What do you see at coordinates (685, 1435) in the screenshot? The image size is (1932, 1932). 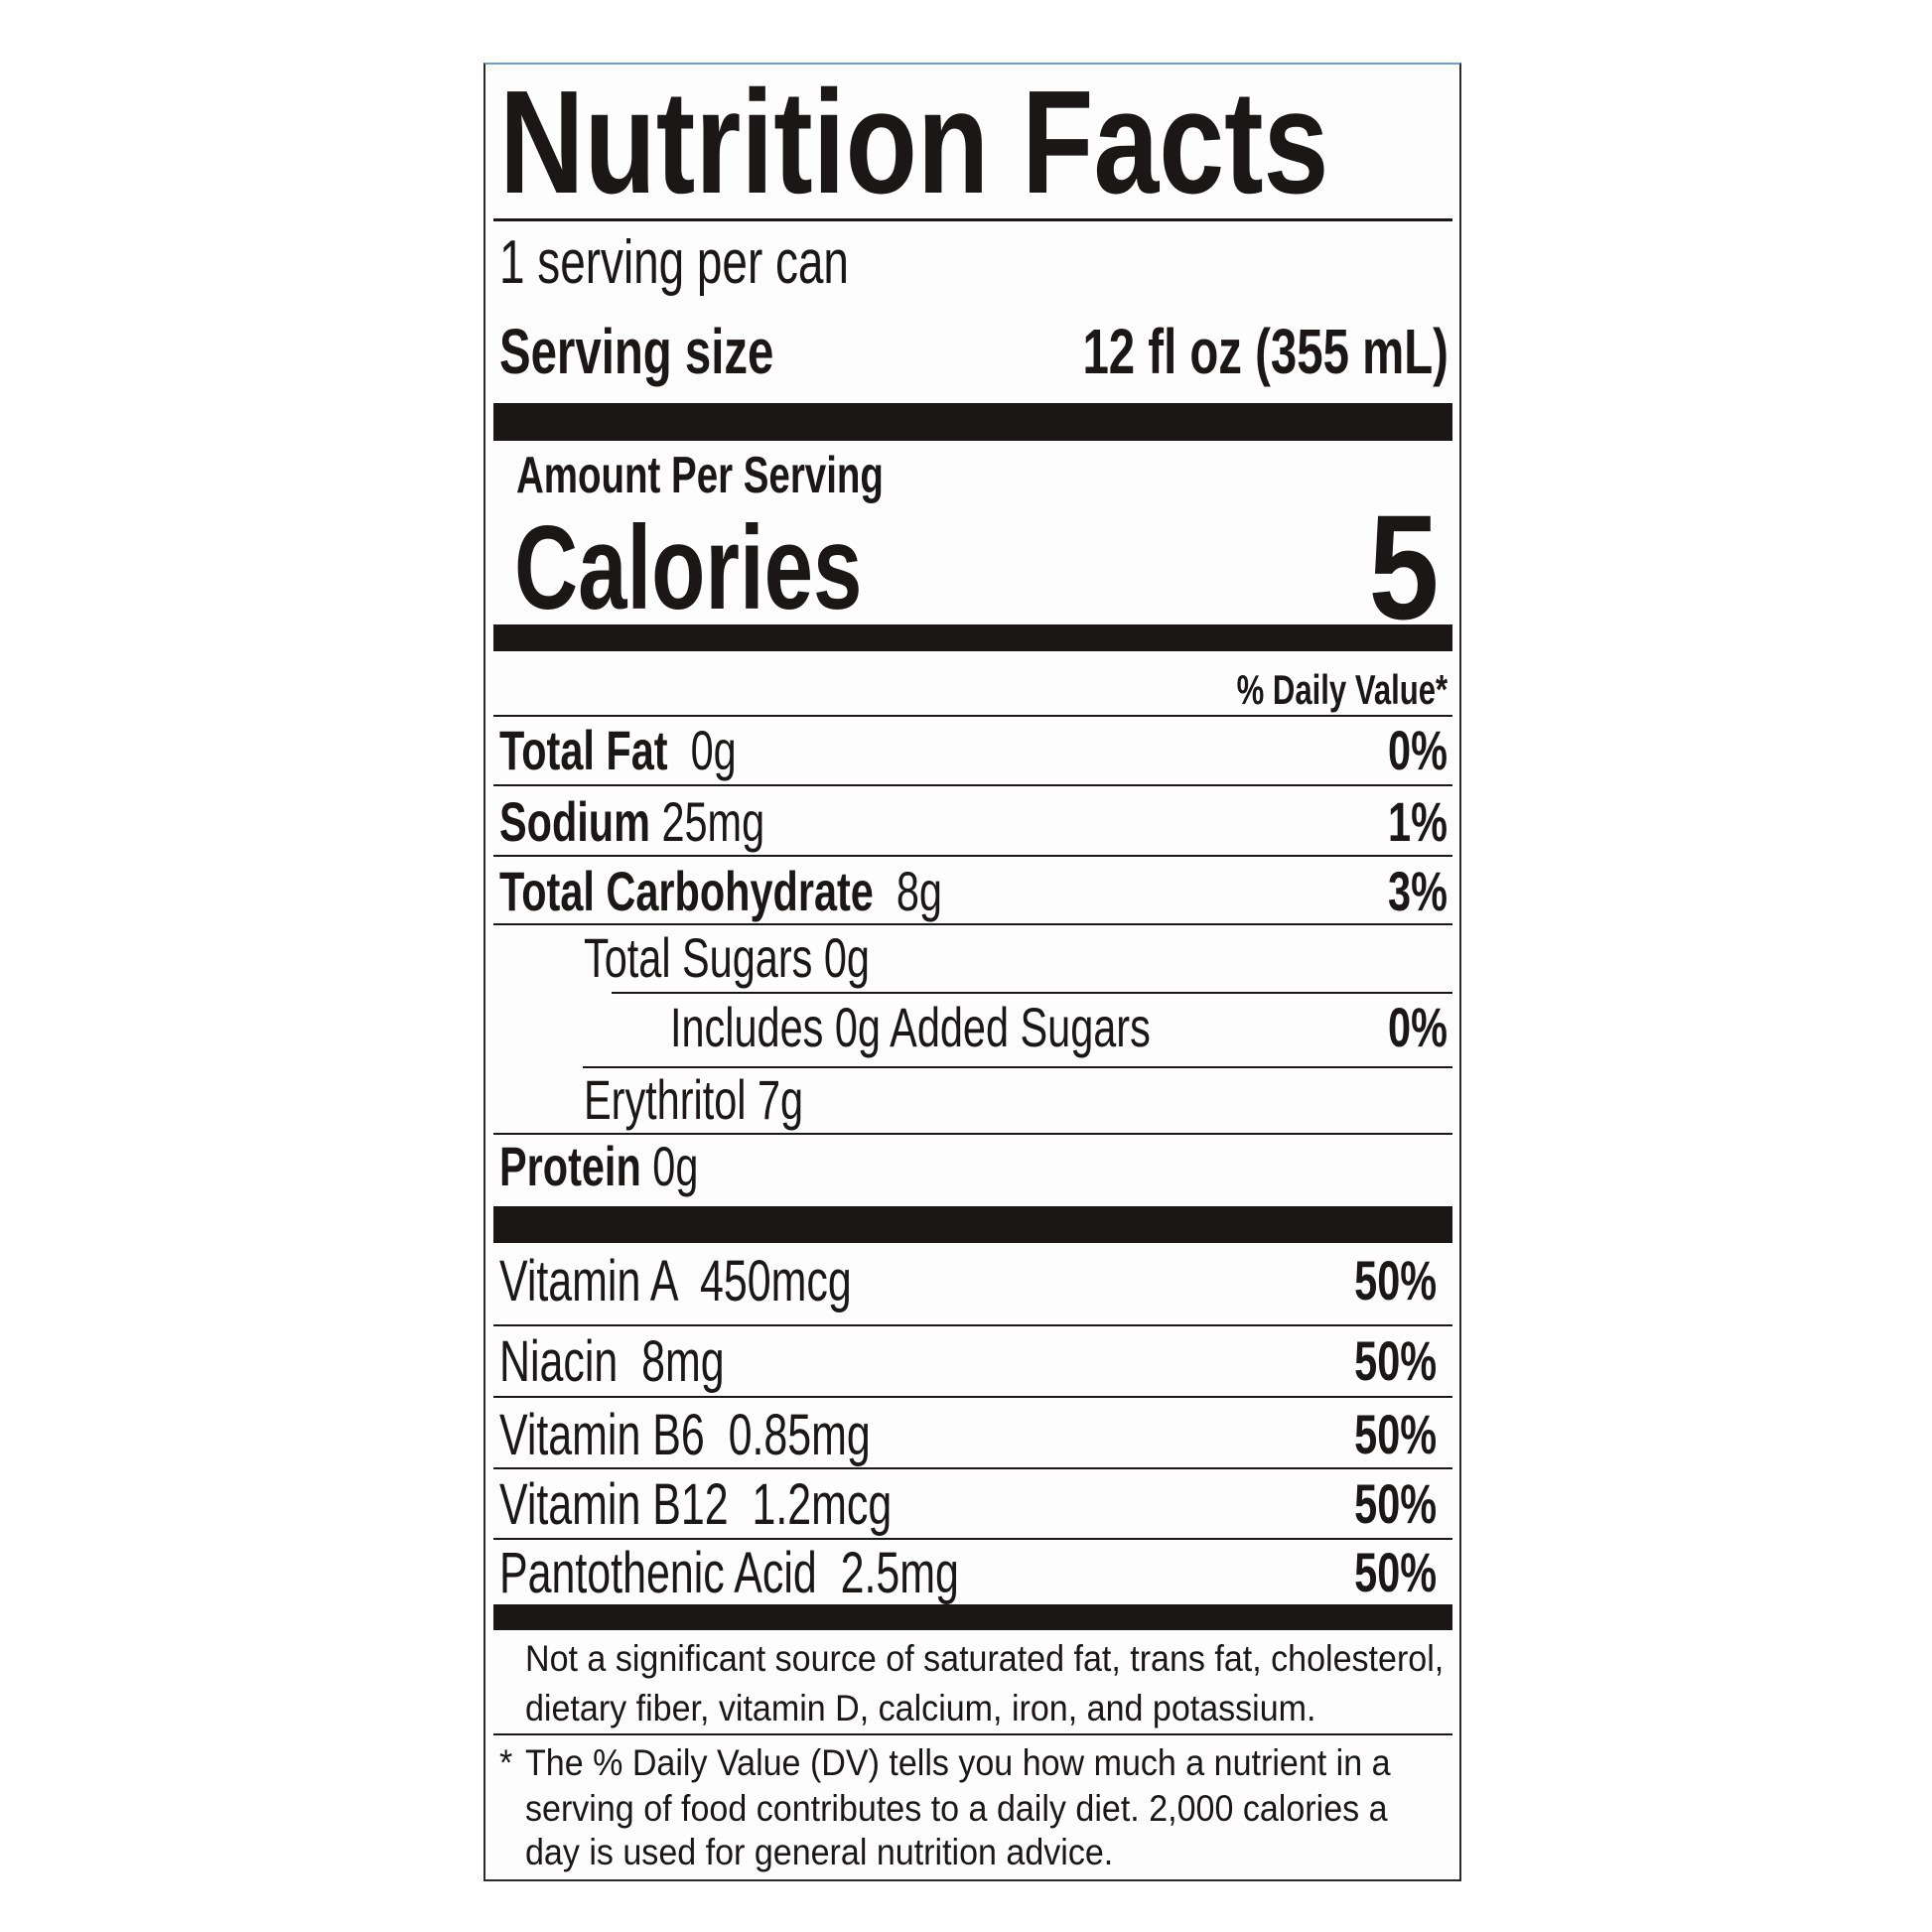 I see `vitamin-row: Vitamin B6 0.85mg` at bounding box center [685, 1435].